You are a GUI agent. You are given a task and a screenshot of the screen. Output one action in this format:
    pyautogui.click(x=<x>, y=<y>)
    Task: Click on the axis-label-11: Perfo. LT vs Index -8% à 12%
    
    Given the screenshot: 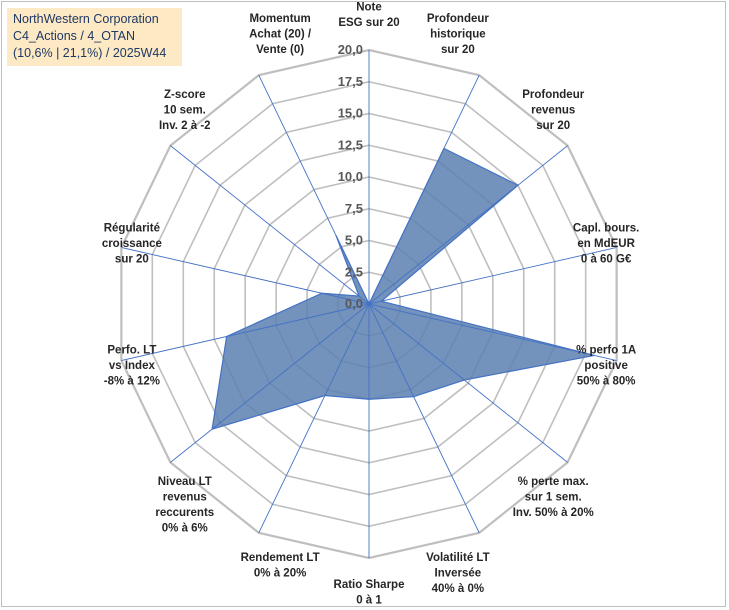 What is the action you would take?
    pyautogui.click(x=132, y=365)
    